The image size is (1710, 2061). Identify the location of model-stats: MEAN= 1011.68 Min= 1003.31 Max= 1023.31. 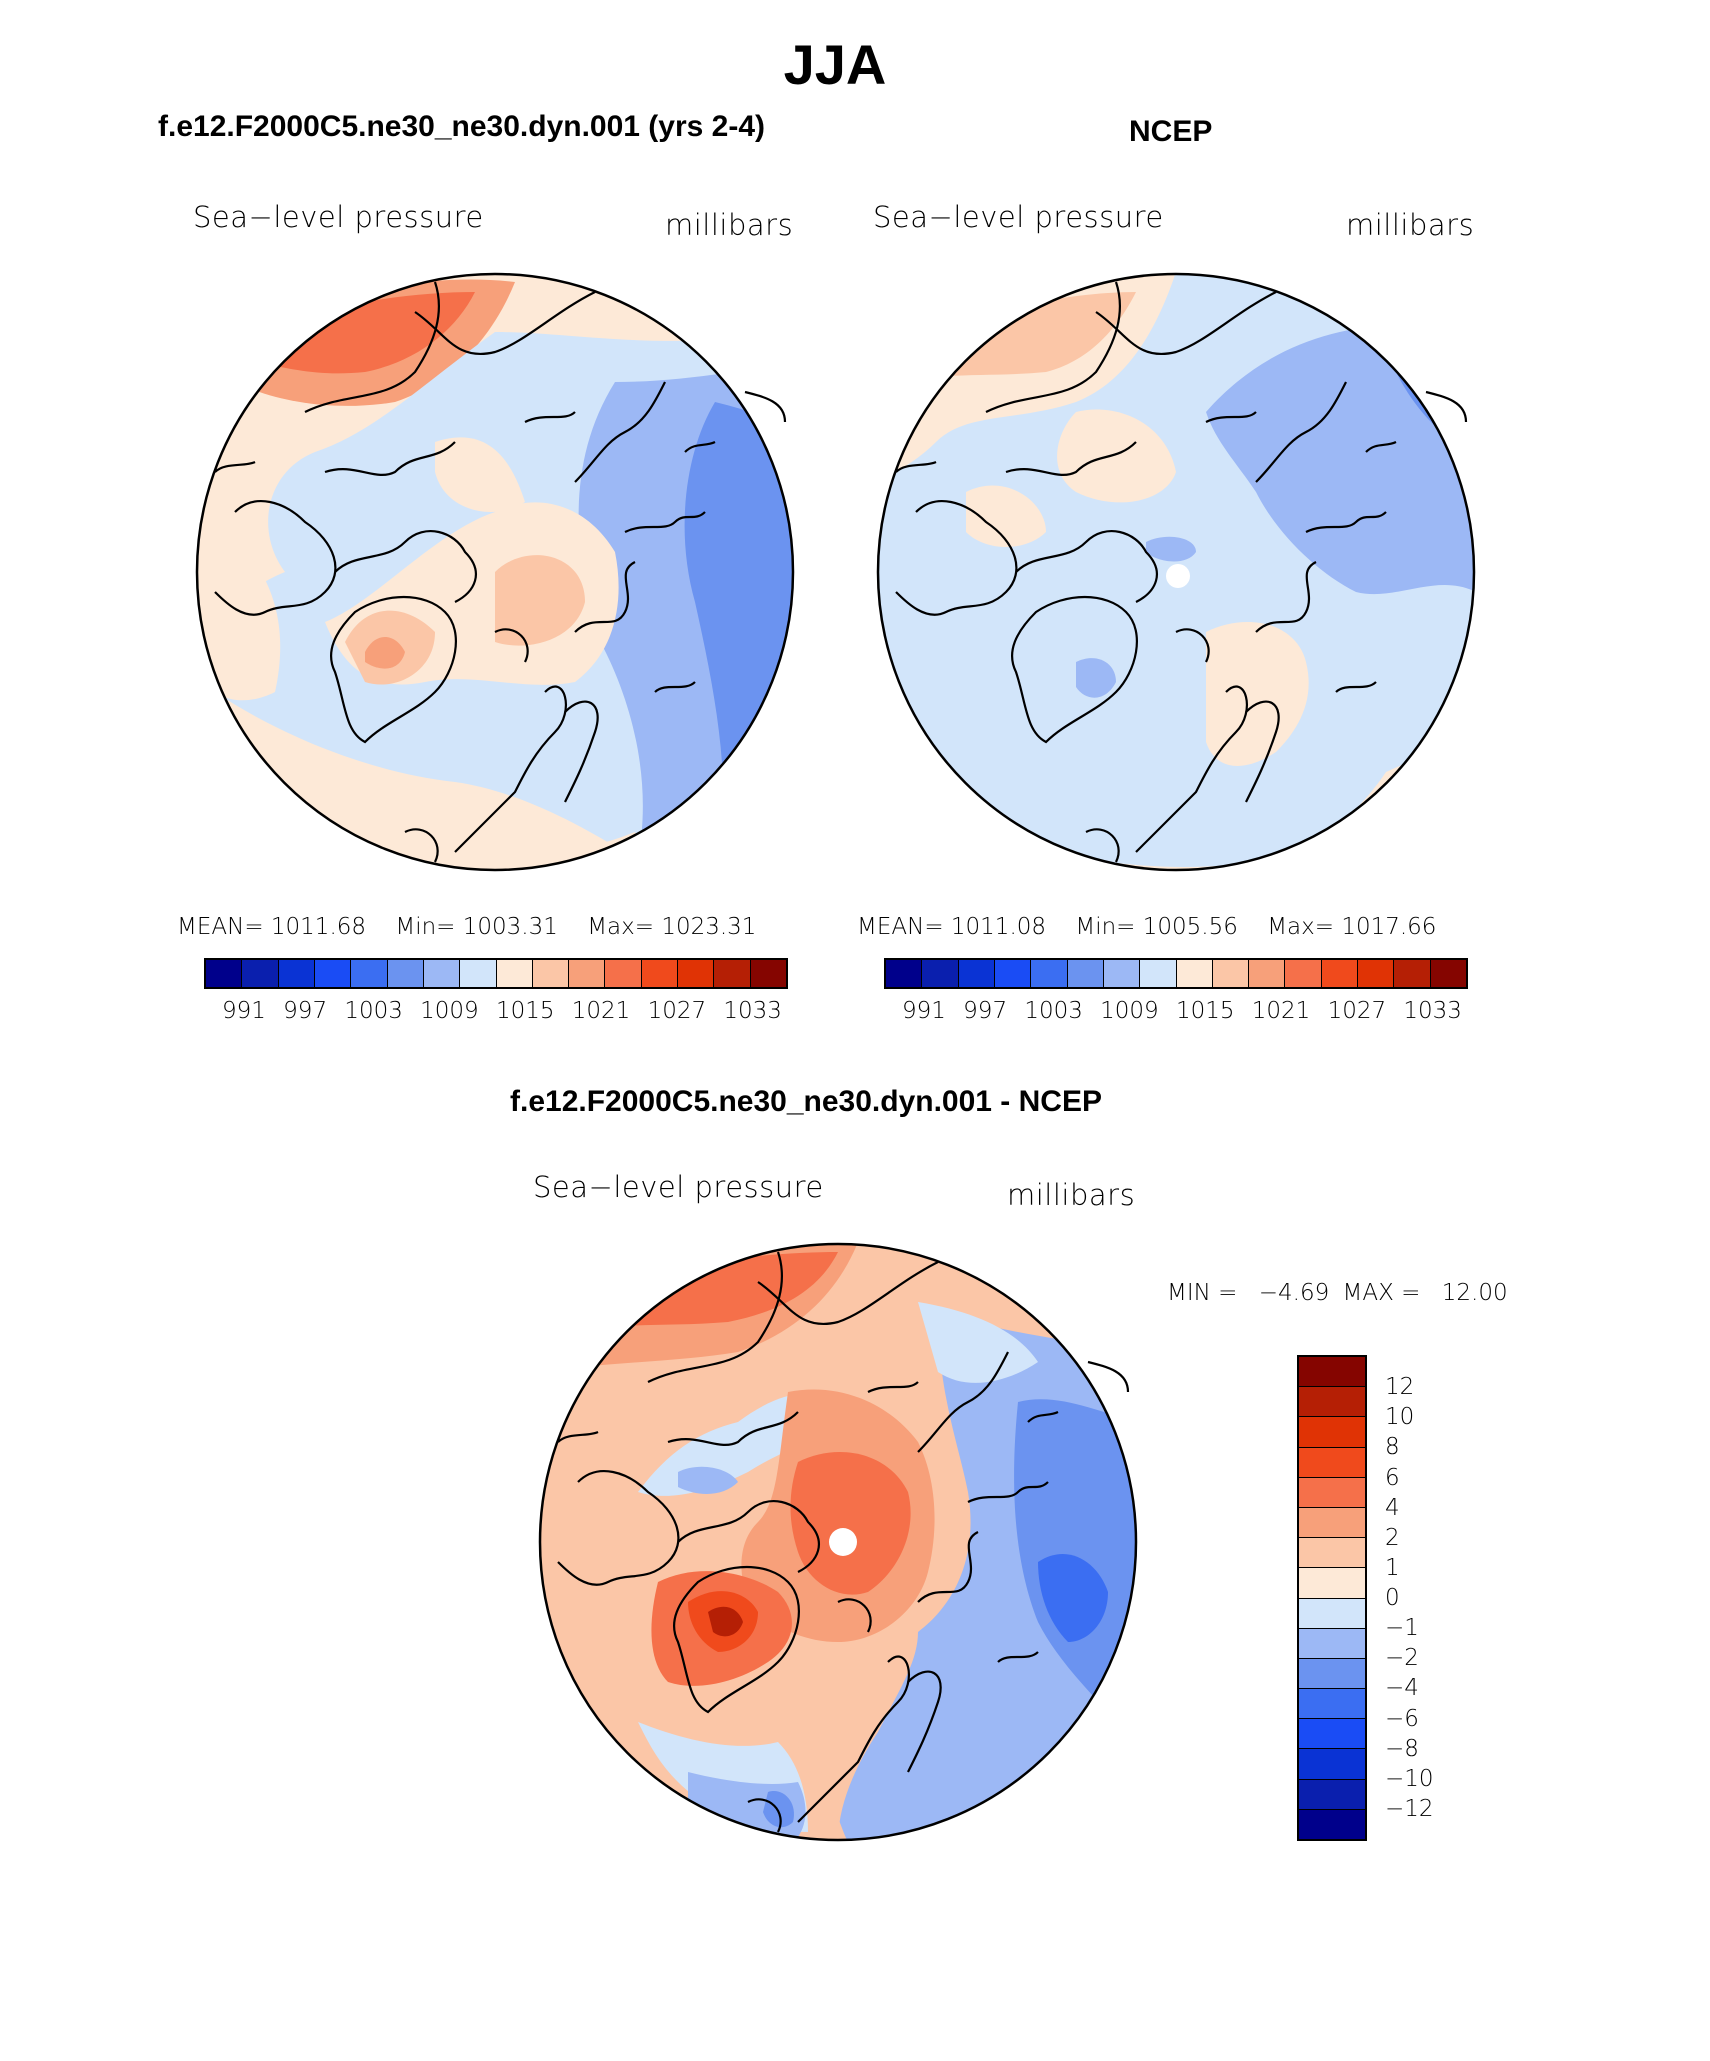
(466, 927).